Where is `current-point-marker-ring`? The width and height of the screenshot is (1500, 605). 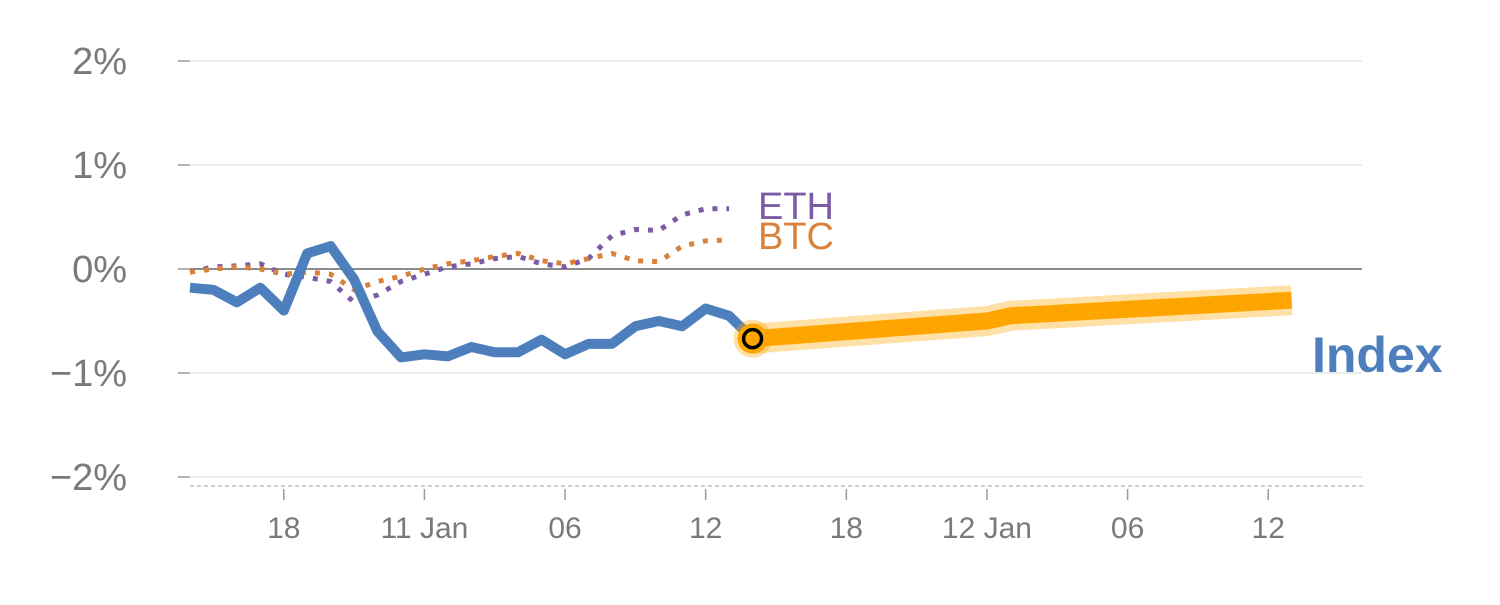
current-point-marker-ring is located at coordinates (752, 338).